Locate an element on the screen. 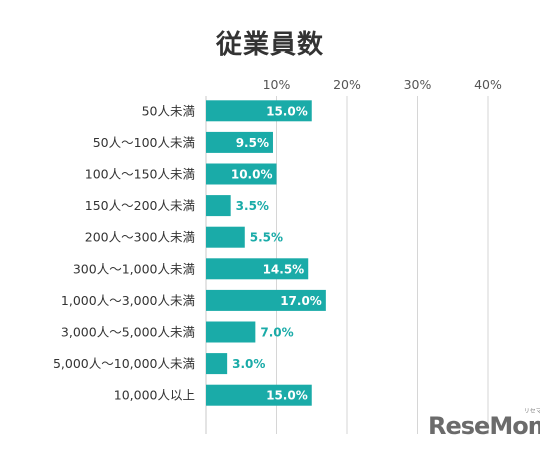  category-label: 300人～1,000人未満 is located at coordinates (134, 268).